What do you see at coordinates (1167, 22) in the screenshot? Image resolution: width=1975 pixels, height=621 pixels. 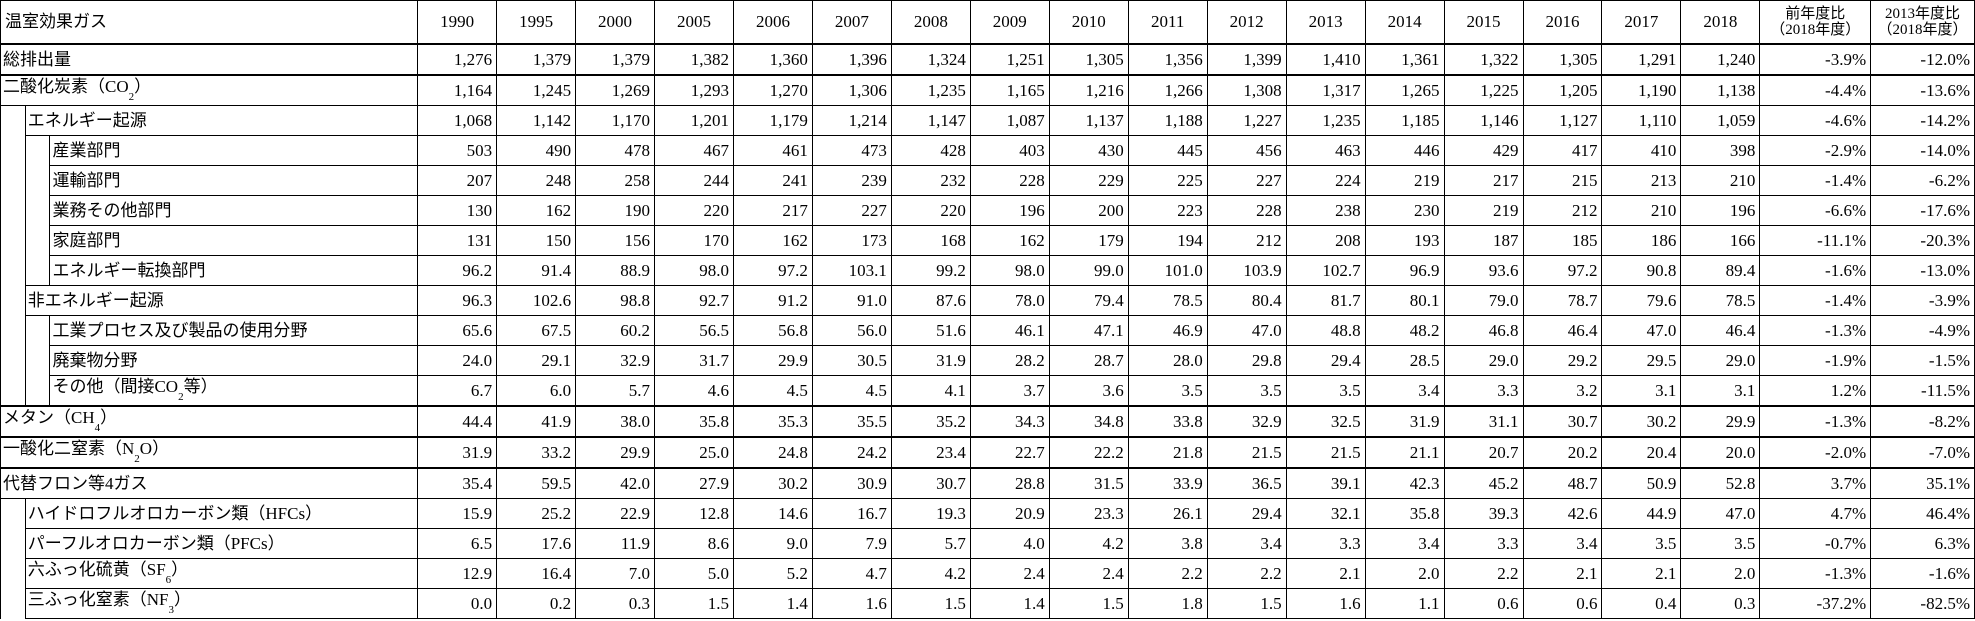 I see `header-year-2011: 2011` at bounding box center [1167, 22].